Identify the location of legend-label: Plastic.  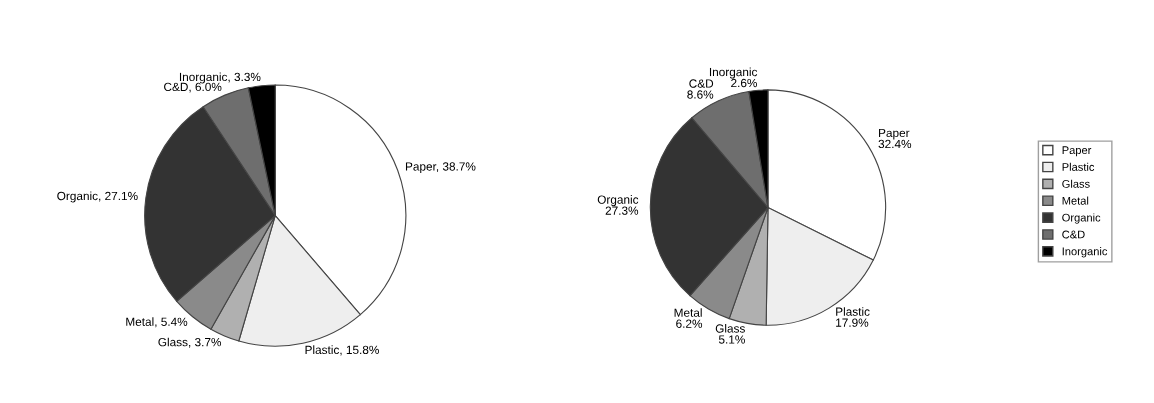
(1078, 166).